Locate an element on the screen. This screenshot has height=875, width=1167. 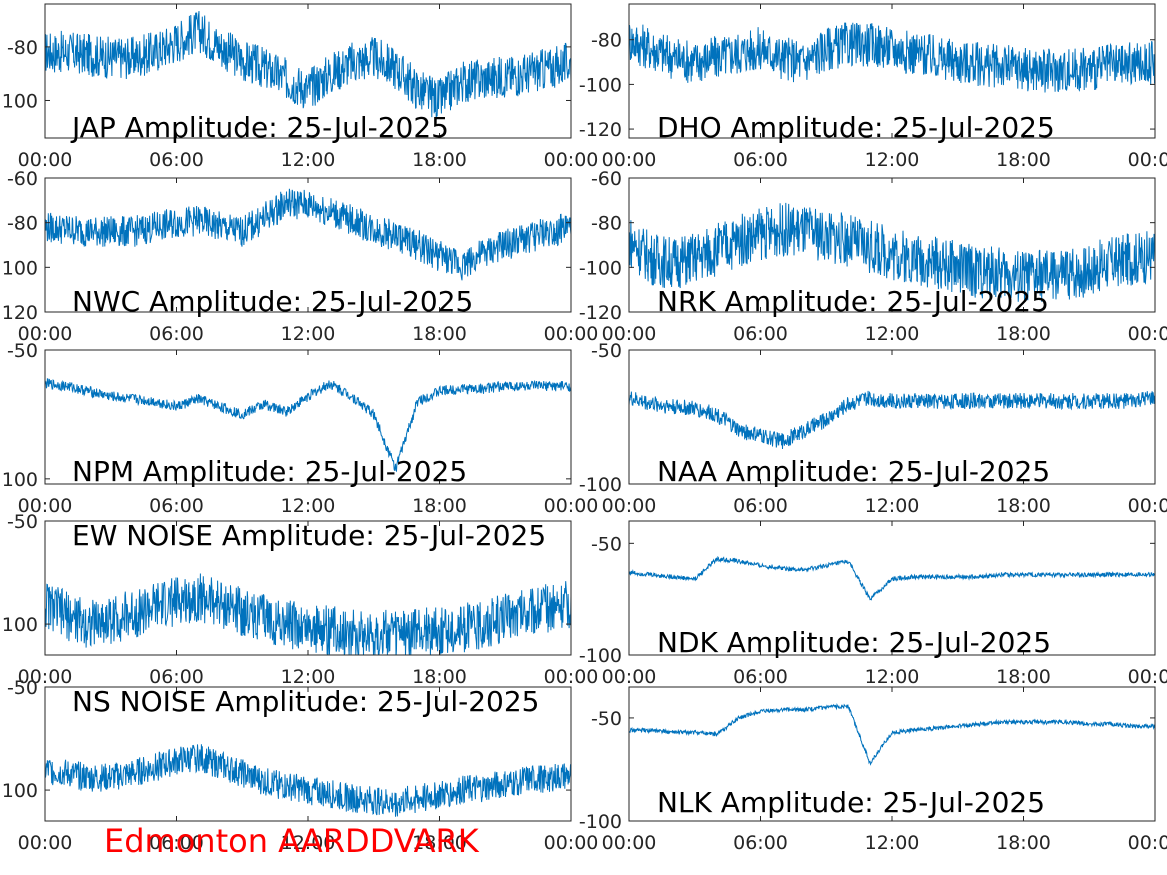
panel-title: NRK Amplitude: 25-Jul-2025 is located at coordinates (853, 301).